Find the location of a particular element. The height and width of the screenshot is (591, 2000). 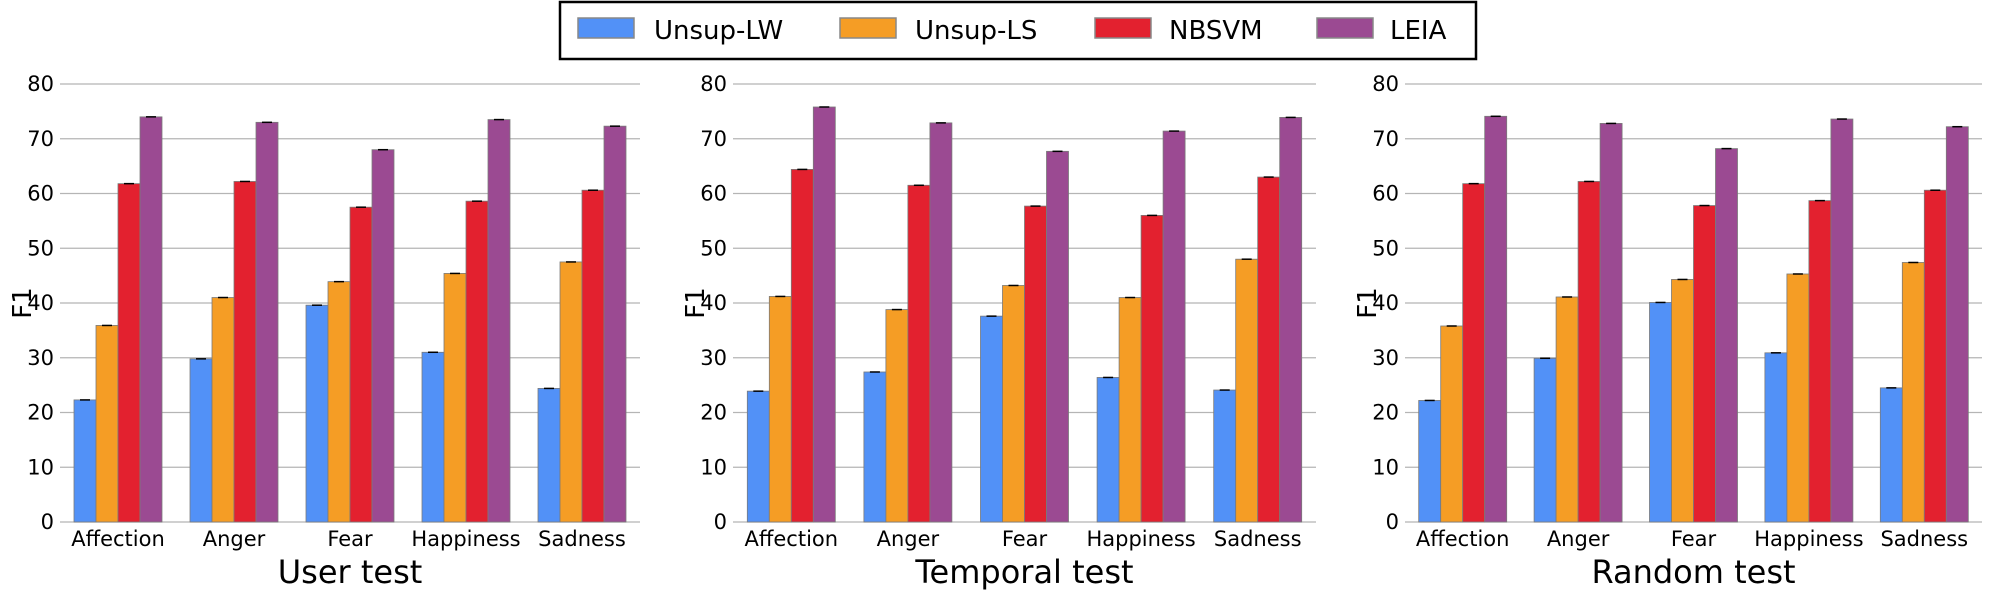

x-axis-title: Temporal test is located at coordinates (1023, 572).